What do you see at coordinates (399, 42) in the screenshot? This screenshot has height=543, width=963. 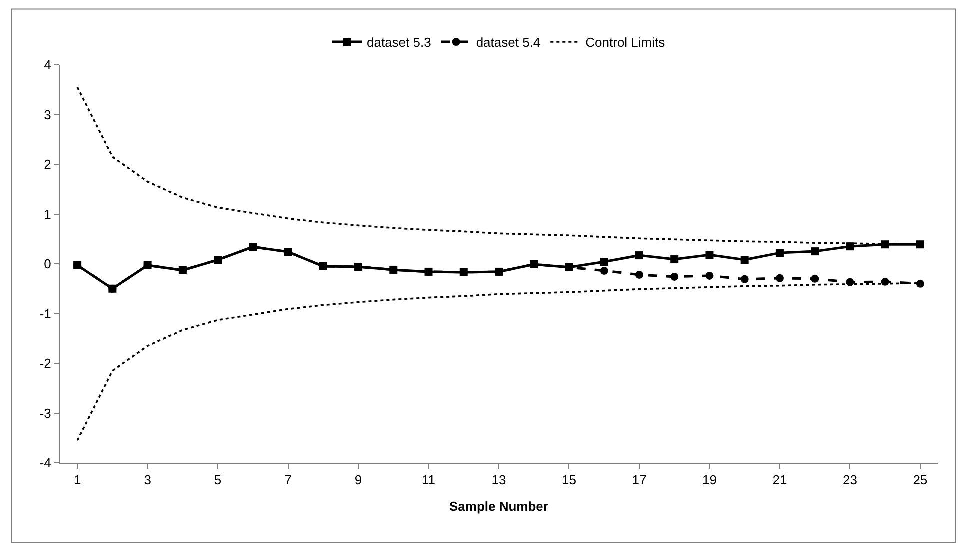 I see `legend-label: dataset 5.3` at bounding box center [399, 42].